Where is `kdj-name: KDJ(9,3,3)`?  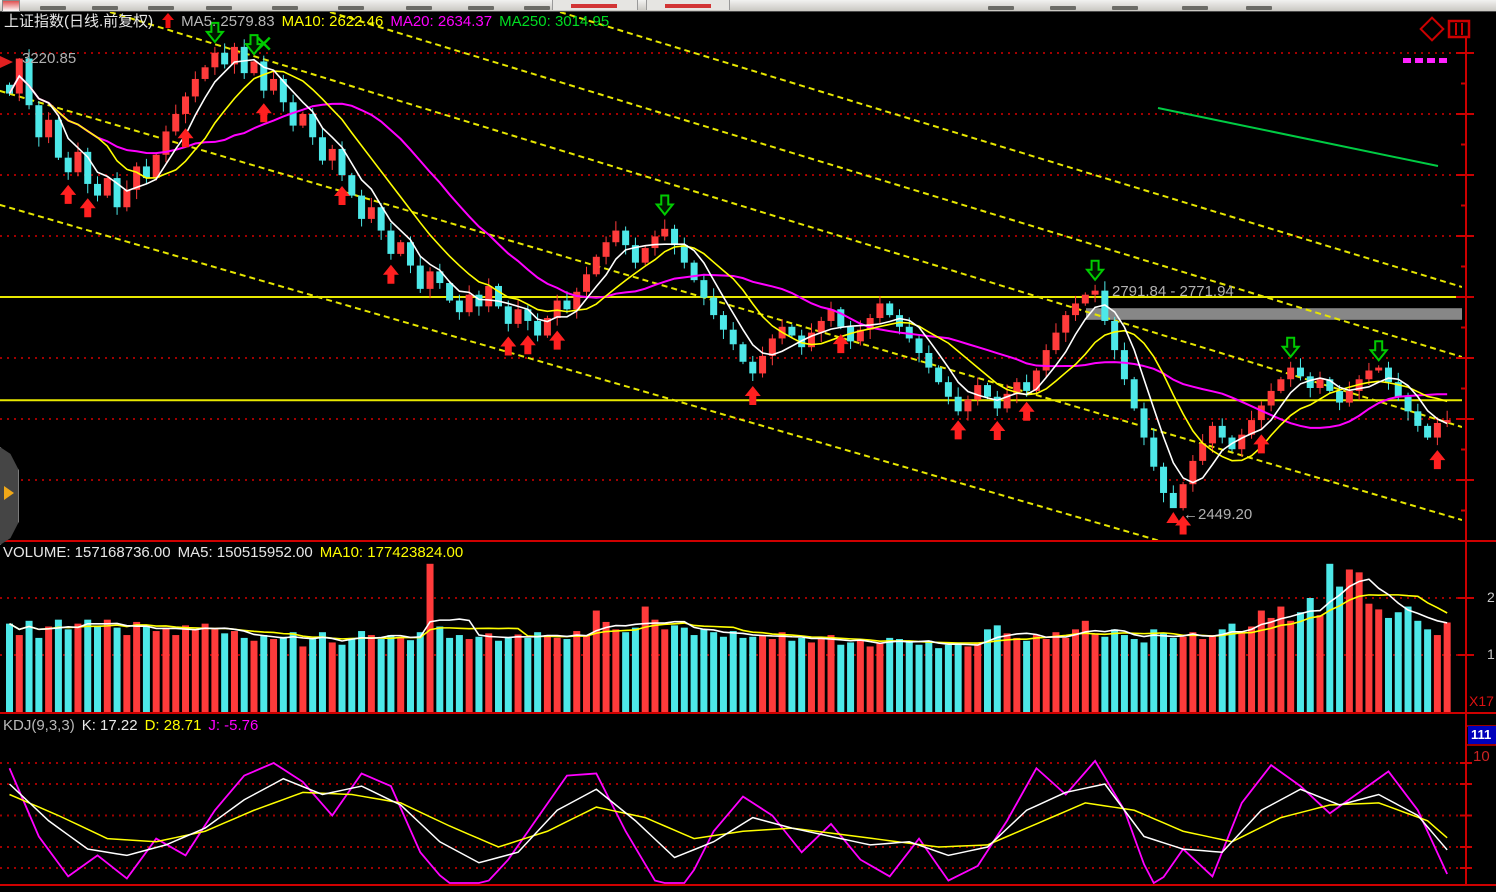
kdj-name: KDJ(9,3,3) is located at coordinates (39, 725).